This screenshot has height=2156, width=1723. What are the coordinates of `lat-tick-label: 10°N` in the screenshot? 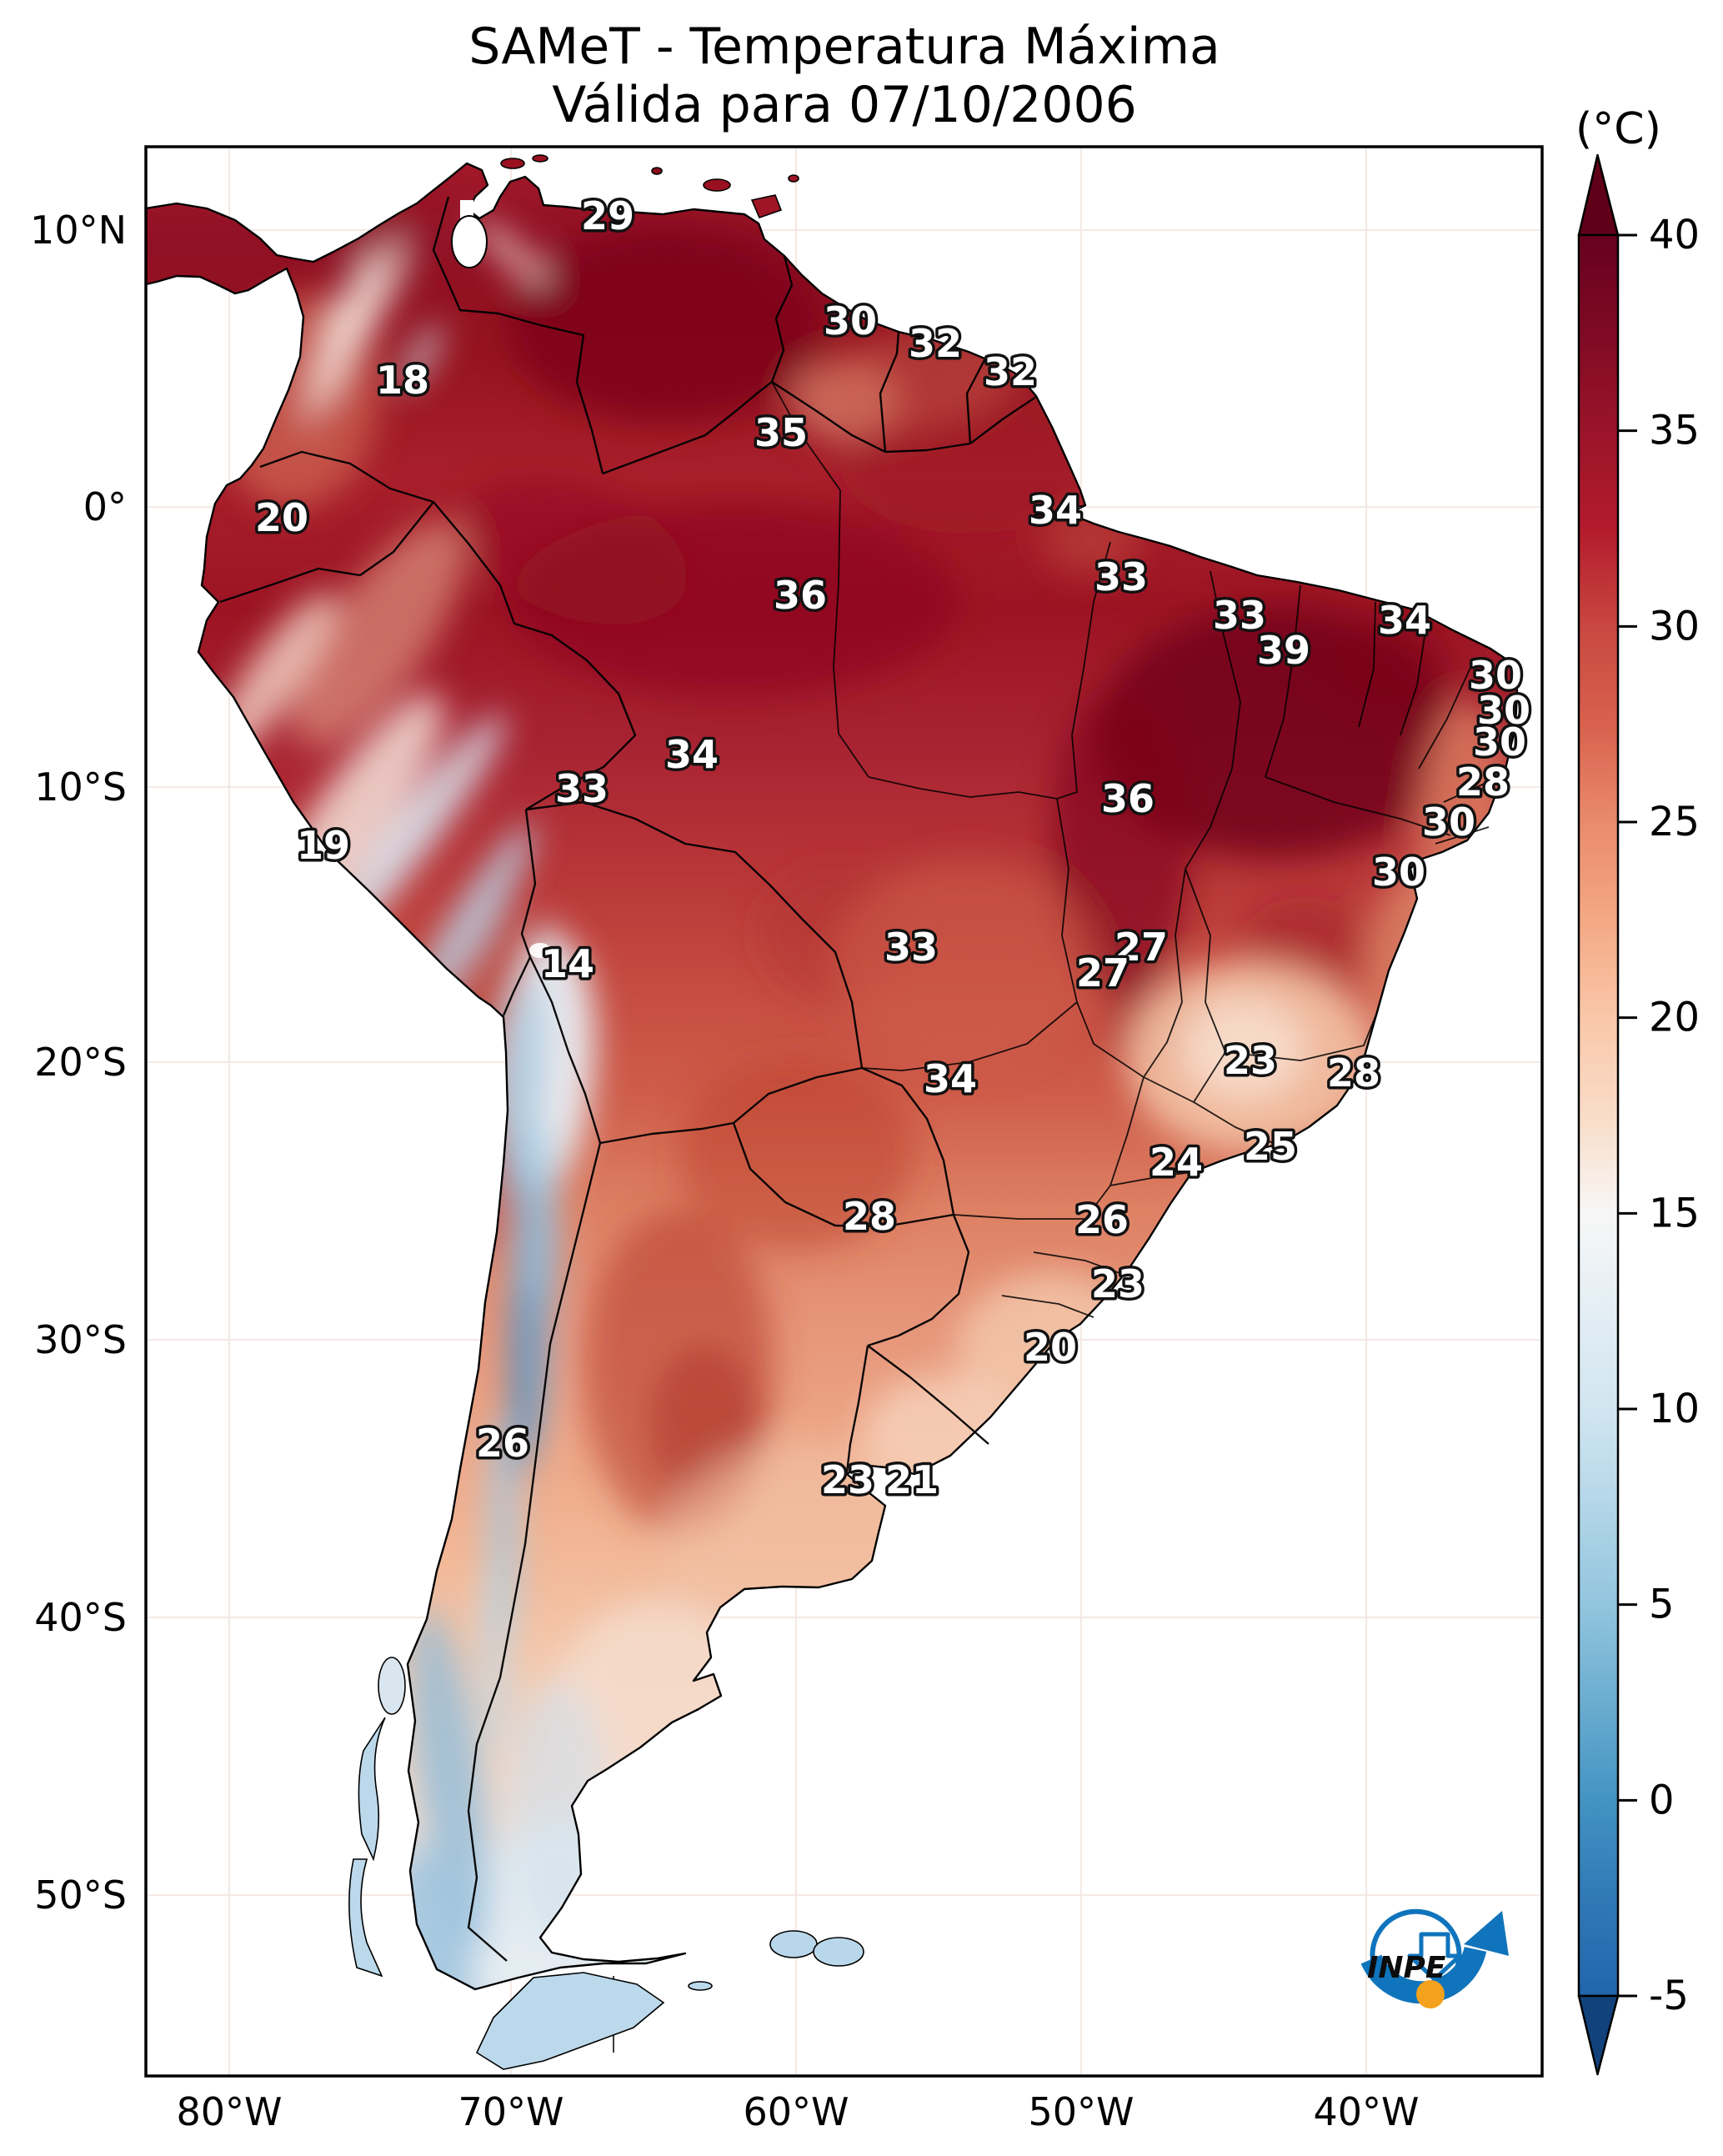 It's located at (78, 231).